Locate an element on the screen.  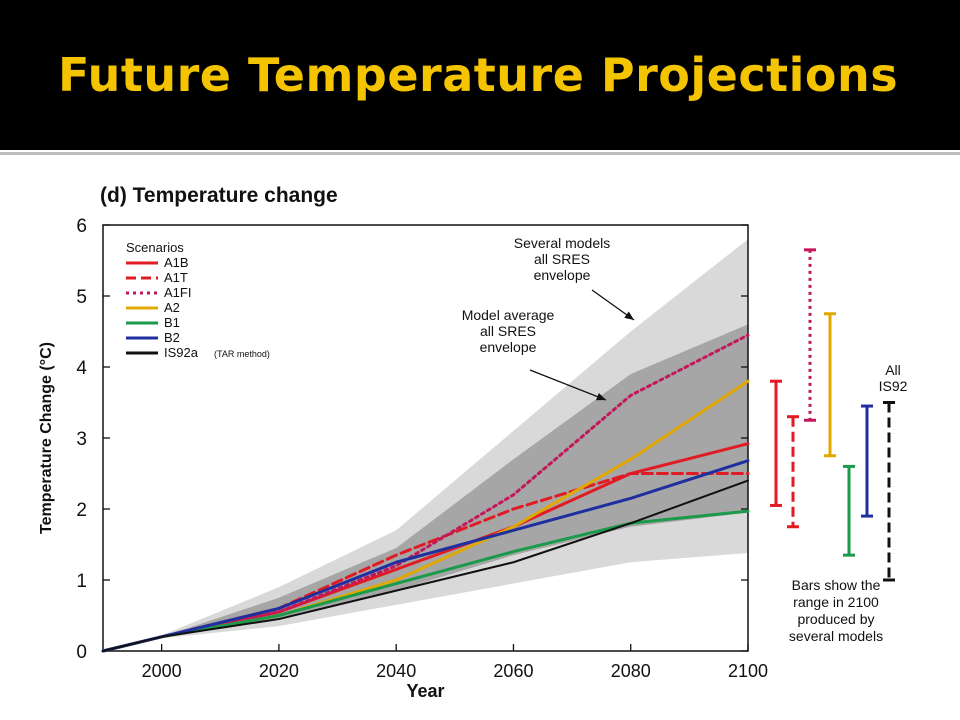
envelope-annotation-2: envelope is located at coordinates (508, 347).